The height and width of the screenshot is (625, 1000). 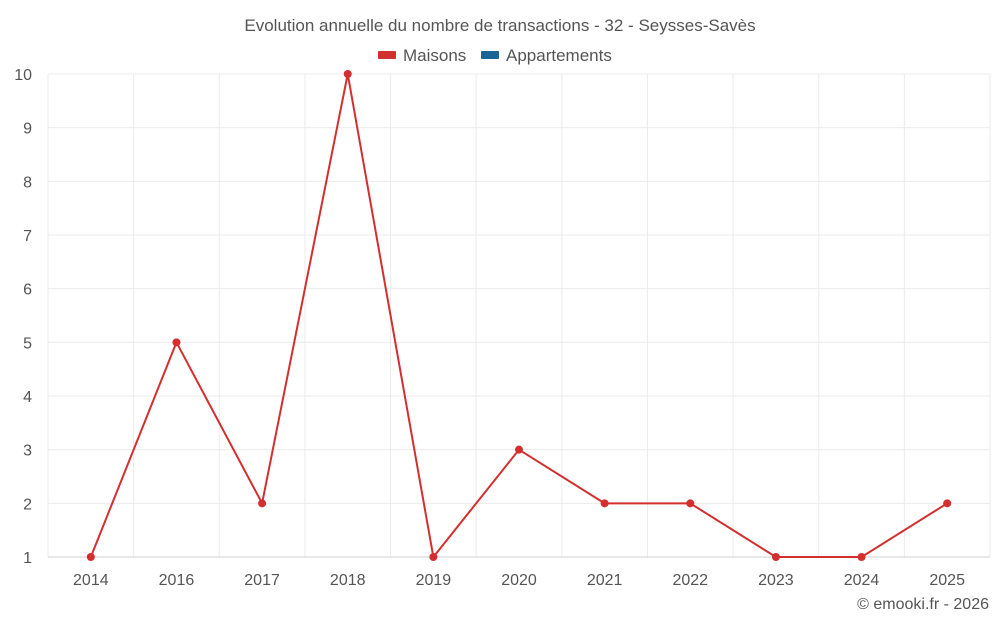 I want to click on x-tick-label: 2017, so click(x=262, y=580).